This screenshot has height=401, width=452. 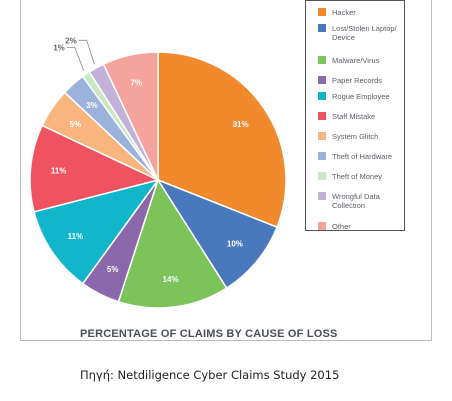 I want to click on pie-slice-malware-virus, so click(x=172, y=243).